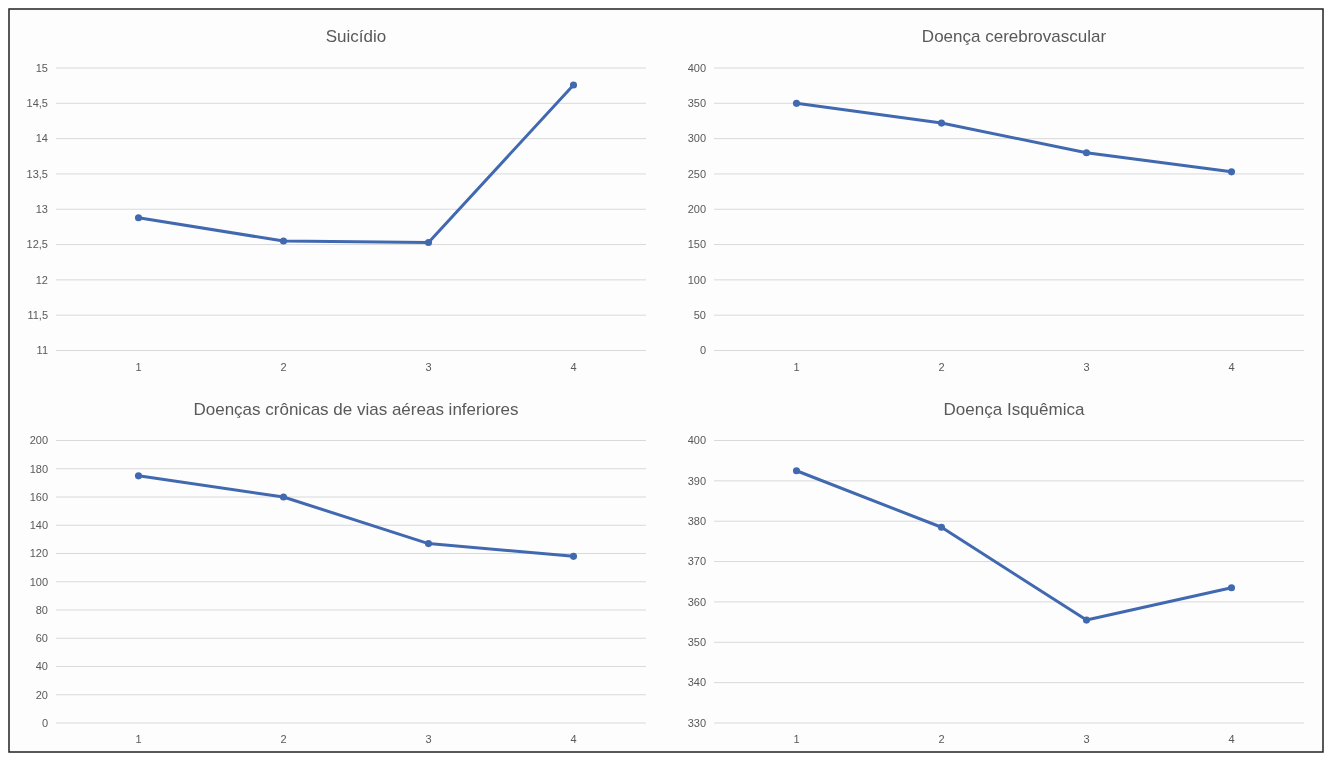 This screenshot has height=761, width=1332. I want to click on y-tick-label: 360, so click(696, 601).